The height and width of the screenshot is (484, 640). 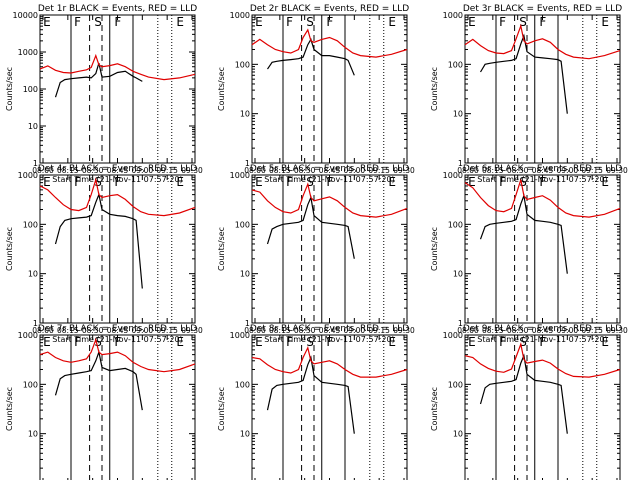 I want to click on plot-title: Det 1r BLACK = Events, RED = LLD, so click(x=117, y=9).